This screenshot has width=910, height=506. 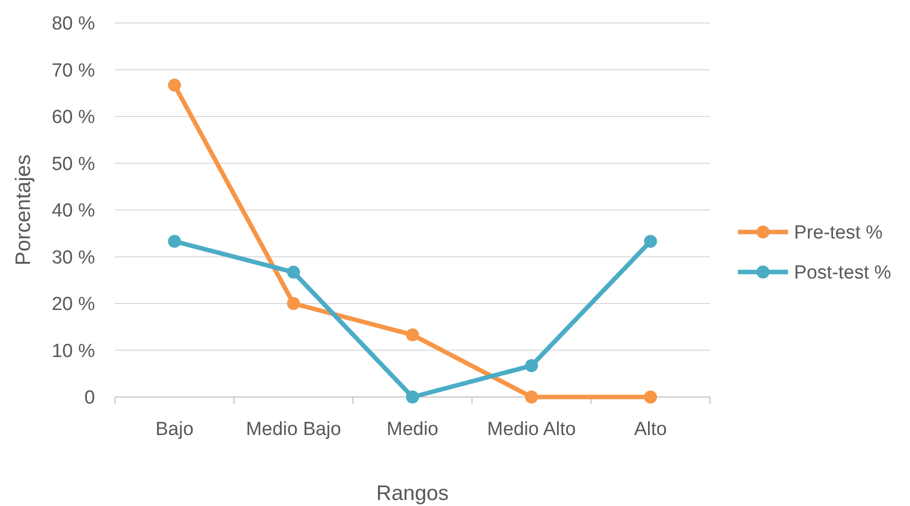 What do you see at coordinates (412, 429) in the screenshot?
I see `x-tick-label: Medio` at bounding box center [412, 429].